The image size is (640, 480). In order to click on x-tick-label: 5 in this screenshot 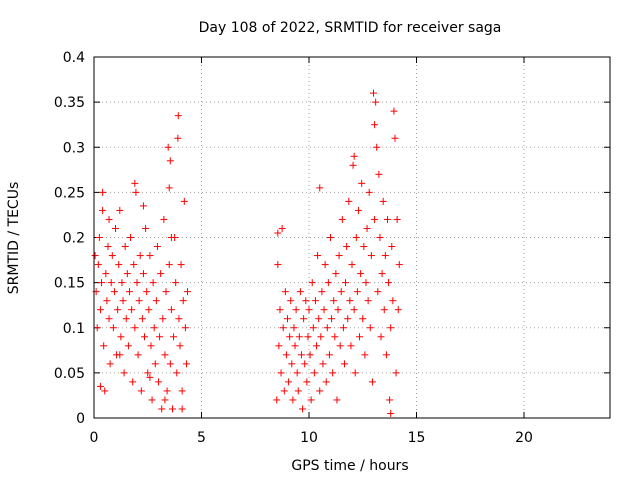, I will do `click(201, 438)`.